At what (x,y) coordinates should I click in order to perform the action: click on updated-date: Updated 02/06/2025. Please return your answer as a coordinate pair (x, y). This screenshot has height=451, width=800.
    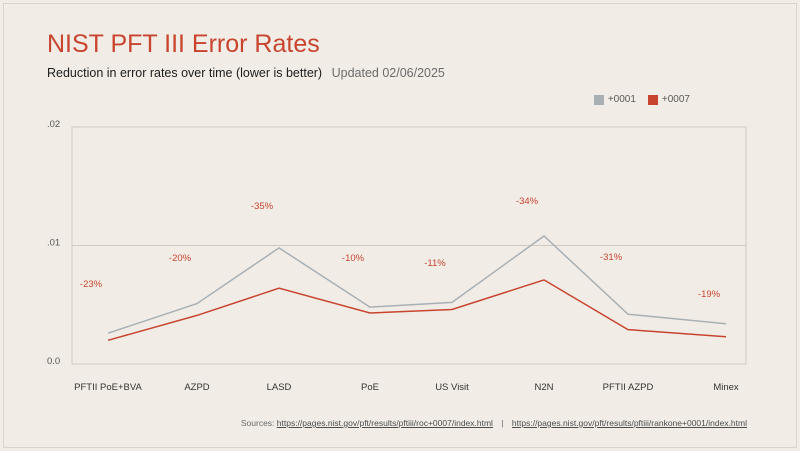
    Looking at the image, I should click on (388, 73).